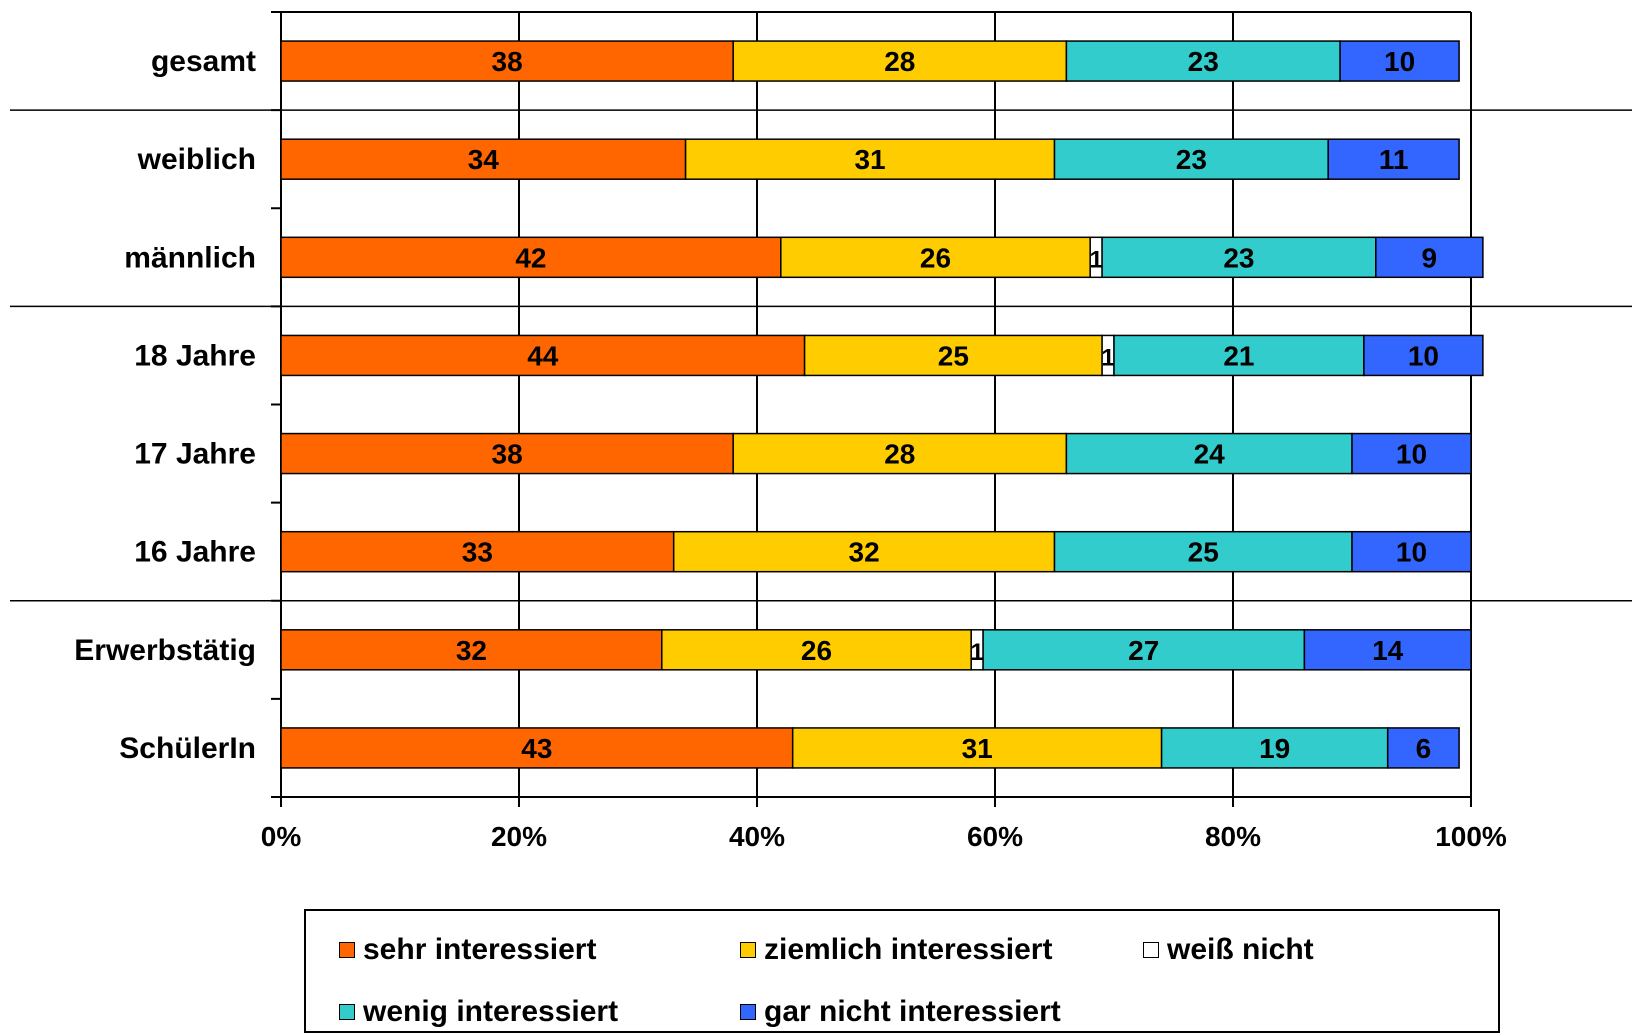  Describe the element at coordinates (195, 355) in the screenshot. I see `category-label: 18 Jahre` at that location.